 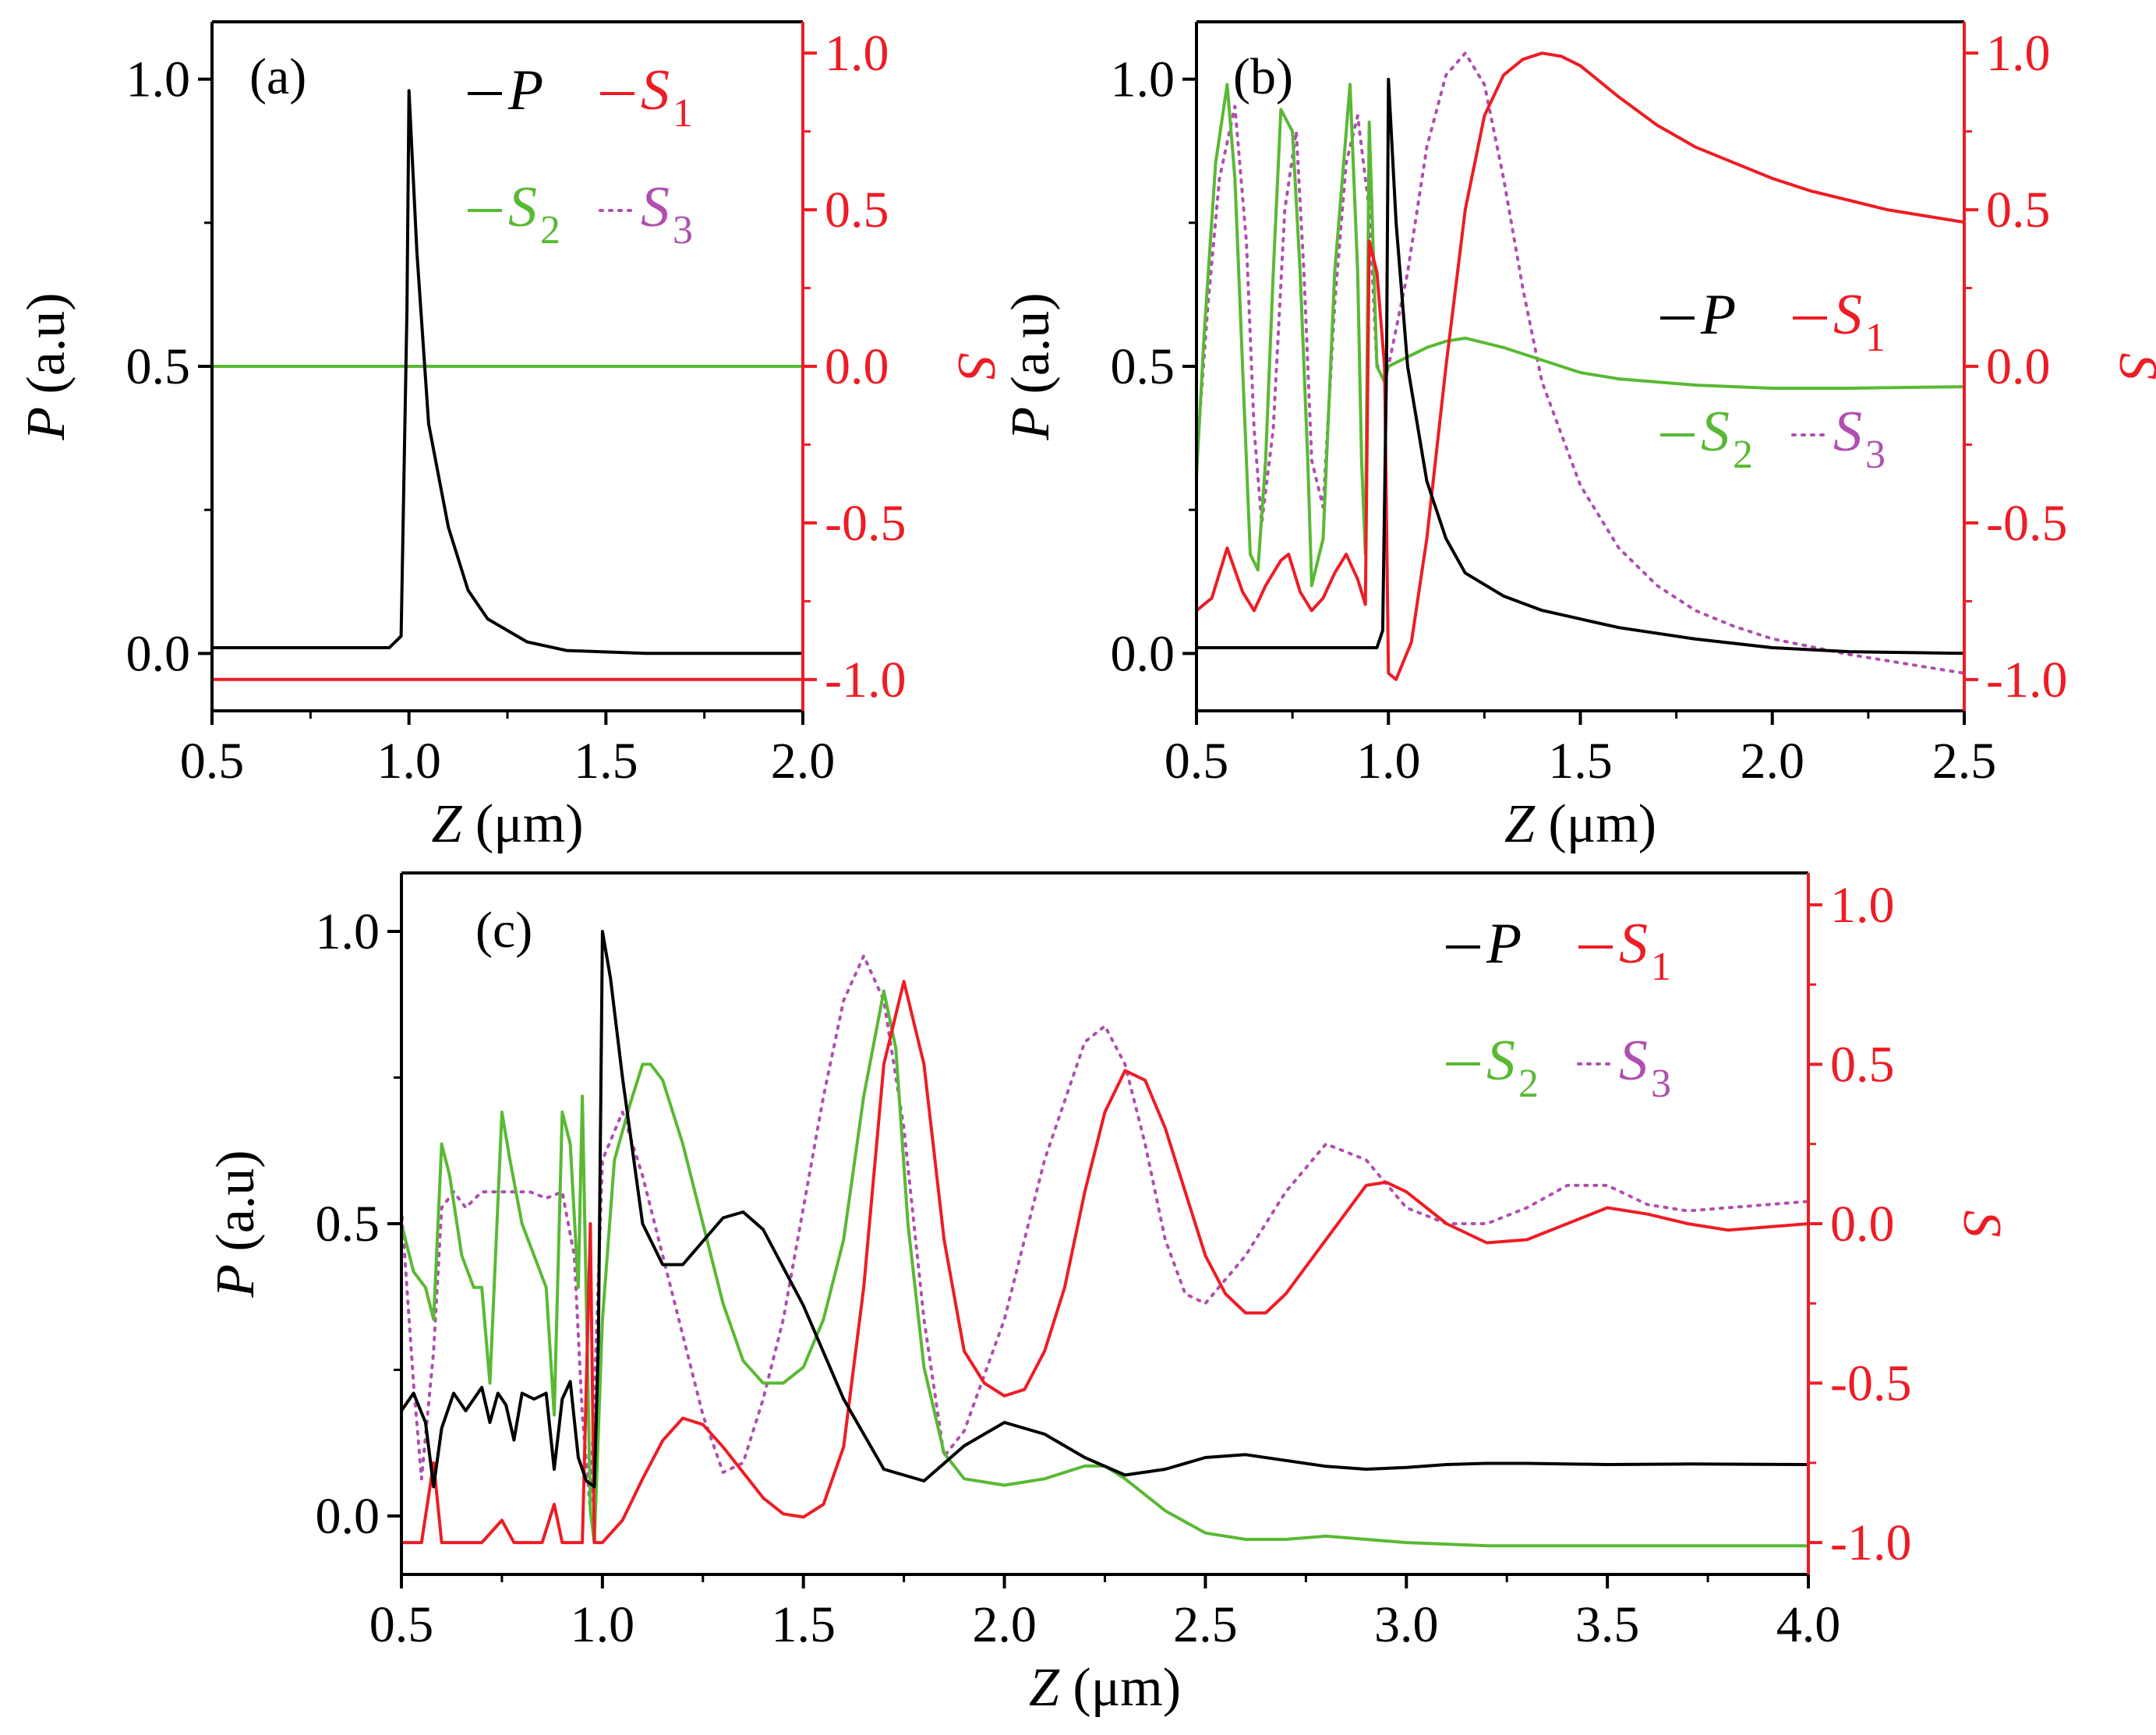 I want to click on x-tick-label: 3.0, so click(x=1406, y=1625).